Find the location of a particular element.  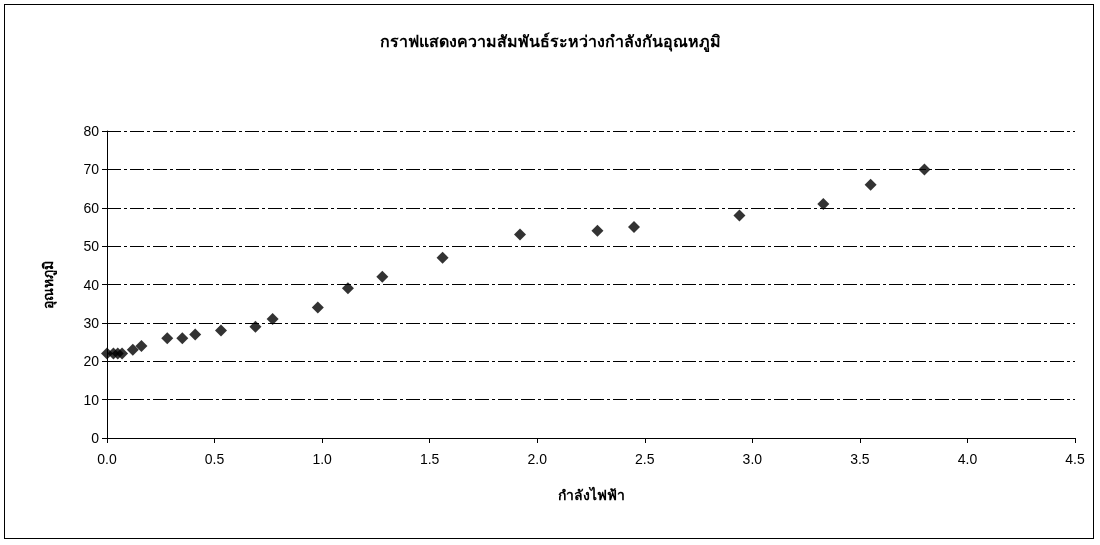

x-tick-label: 1.5 is located at coordinates (429, 459).